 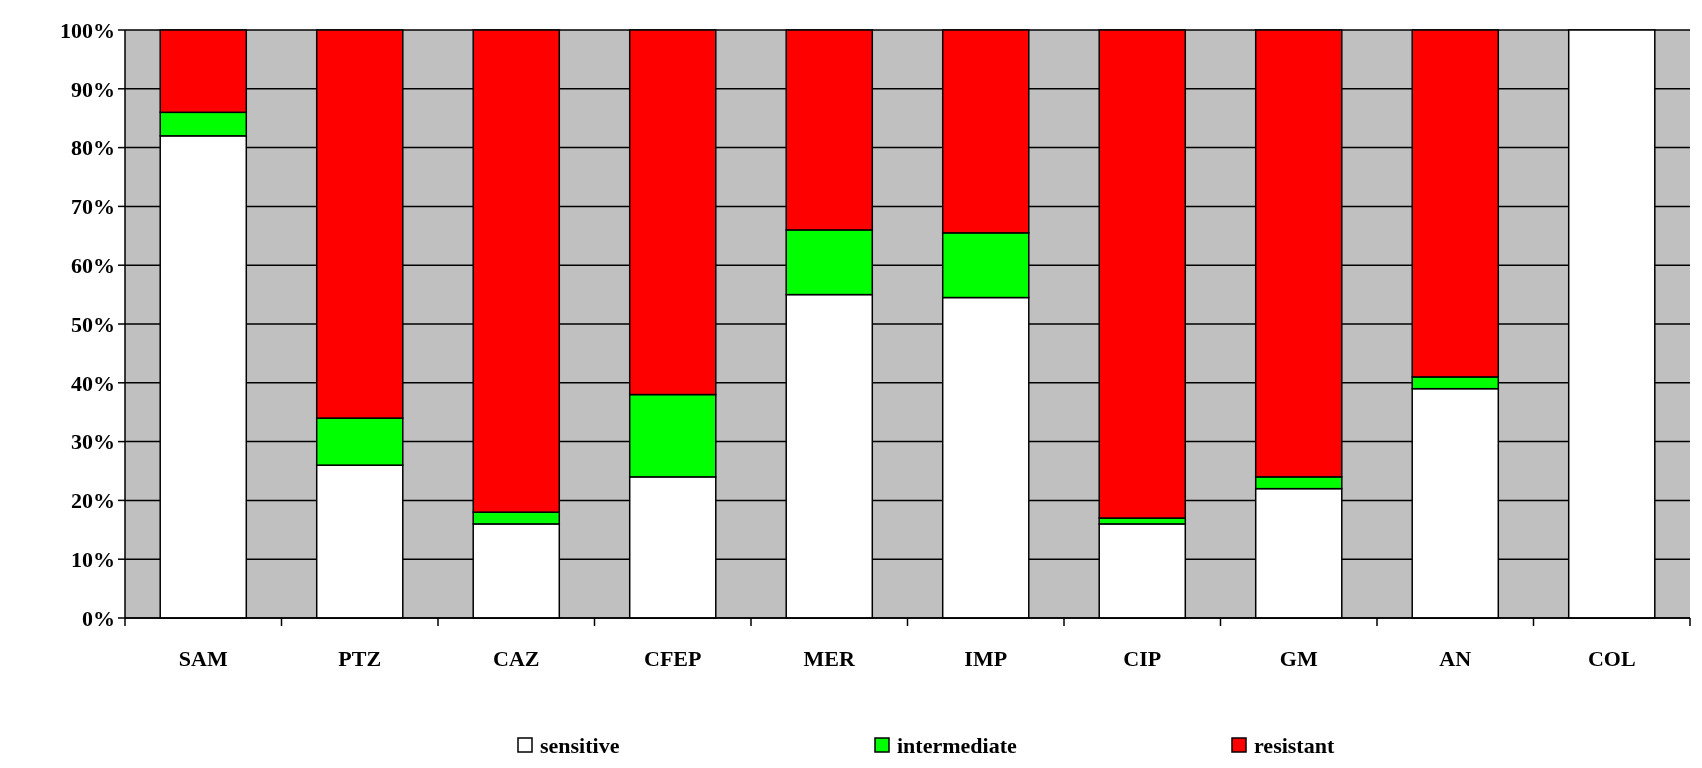 I want to click on x-tick-label: CIP, so click(x=1142, y=658).